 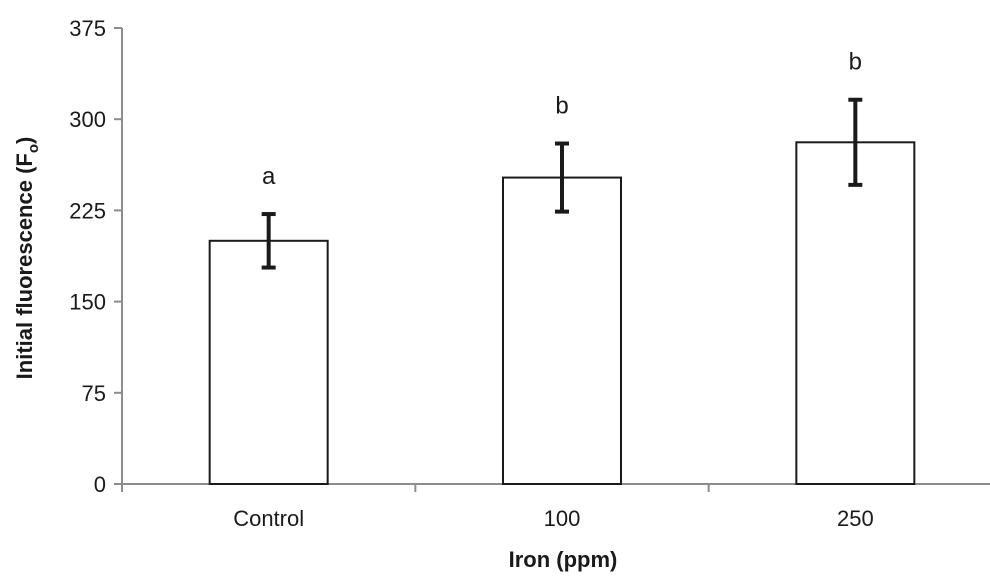 I want to click on y-axis-title: Initial fluorescence (Fo), so click(x=27, y=258).